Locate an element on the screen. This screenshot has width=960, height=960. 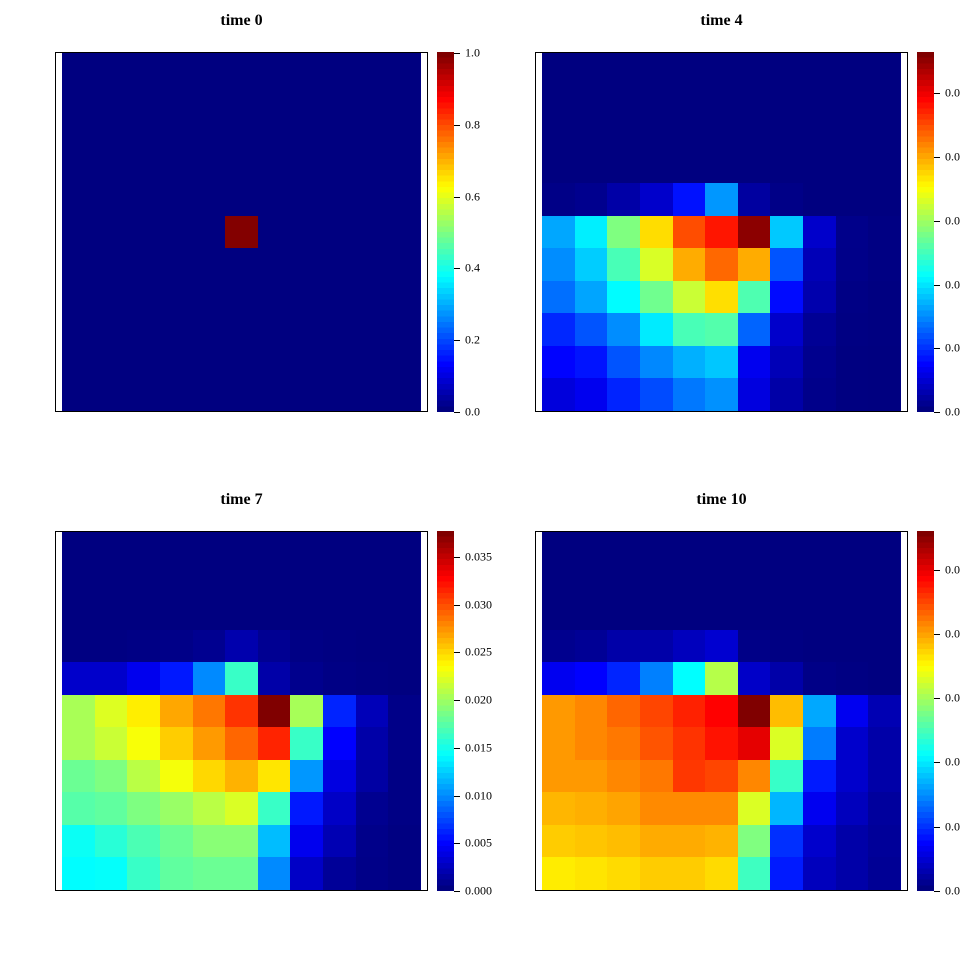
colorbar-tick-label: 0.05 is located at coordinates (952, 92).